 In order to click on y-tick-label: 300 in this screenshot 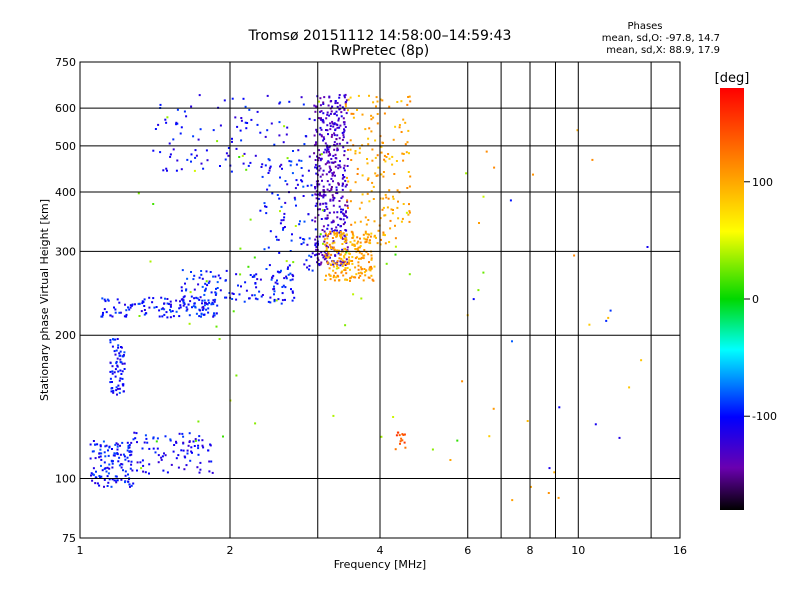, I will do `click(65, 251)`.